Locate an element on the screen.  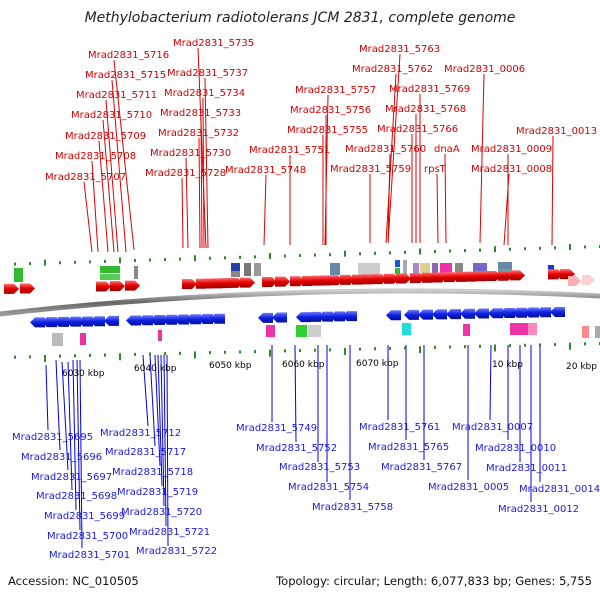
gene-label: Mrad2831_5753 is located at coordinates (319, 467).